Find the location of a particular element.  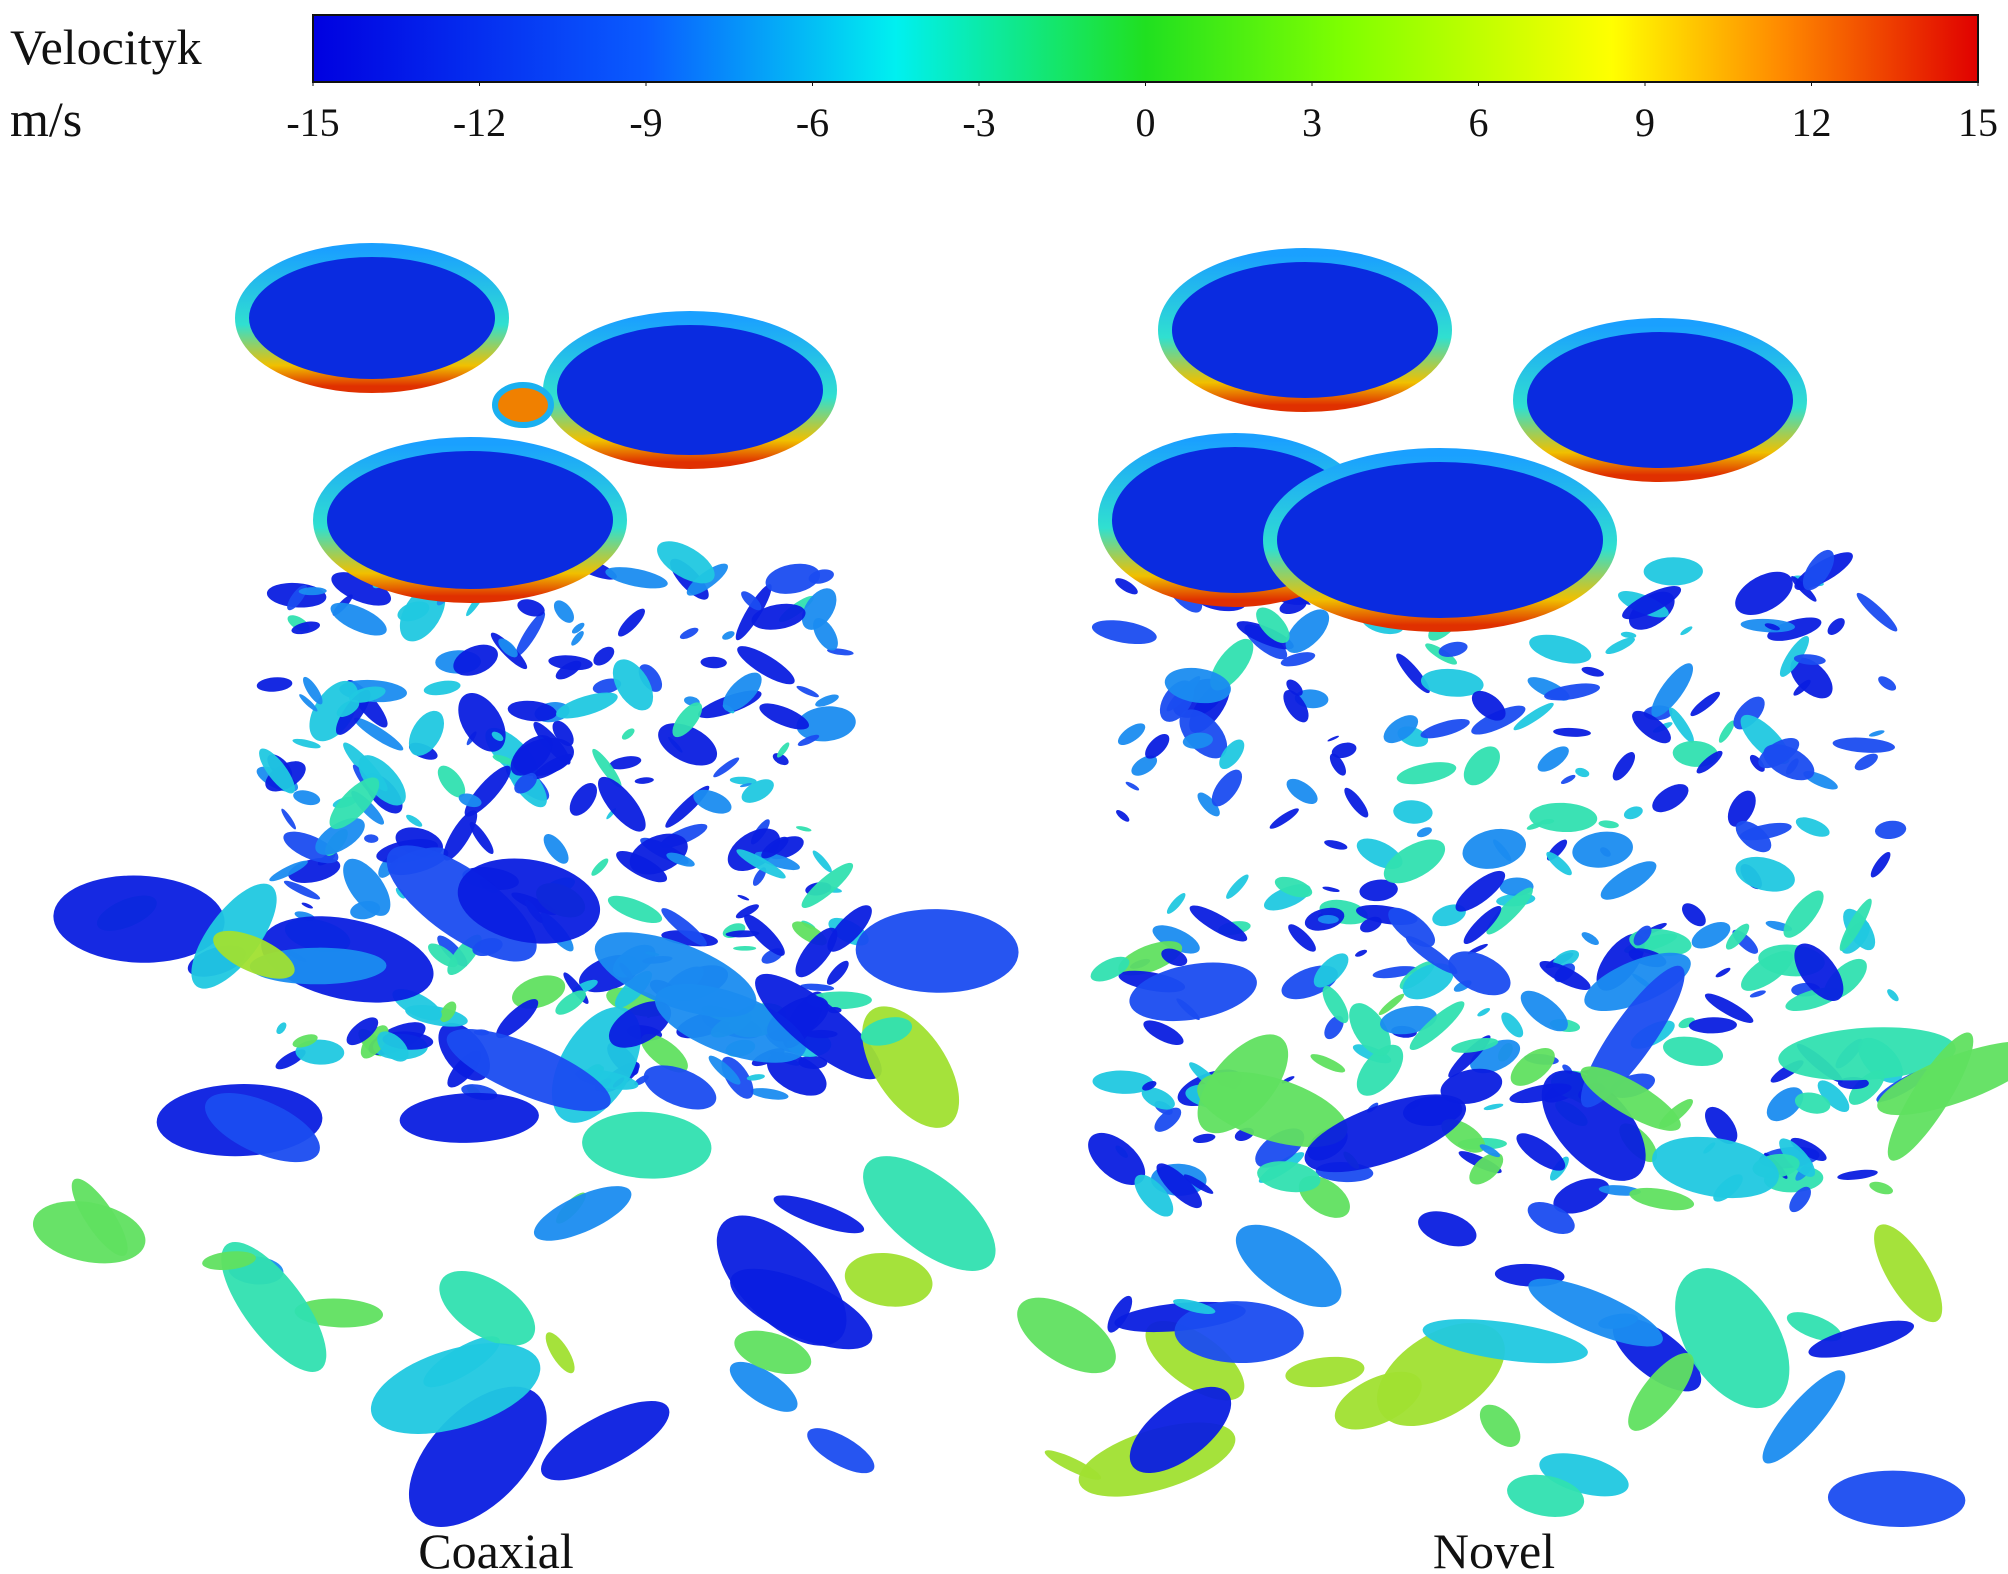

tick-label: 12 is located at coordinates (1812, 122).